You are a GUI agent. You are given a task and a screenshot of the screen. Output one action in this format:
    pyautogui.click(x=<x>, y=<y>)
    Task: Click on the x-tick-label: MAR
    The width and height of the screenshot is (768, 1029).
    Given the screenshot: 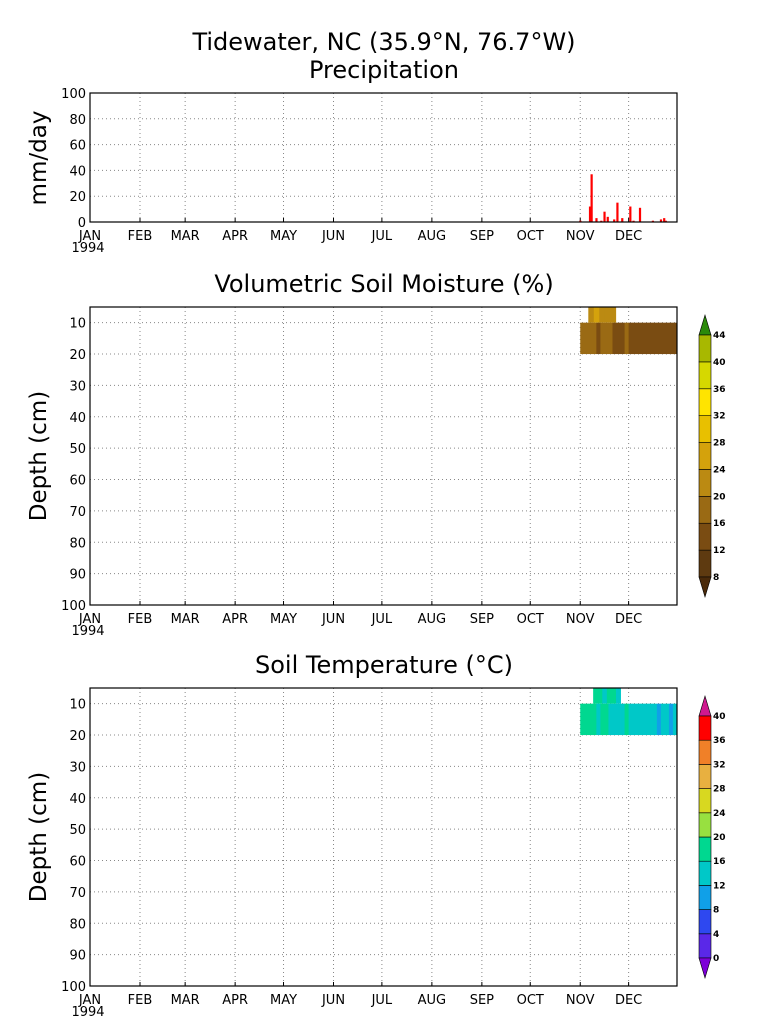 What is the action you would take?
    pyautogui.click(x=185, y=1000)
    